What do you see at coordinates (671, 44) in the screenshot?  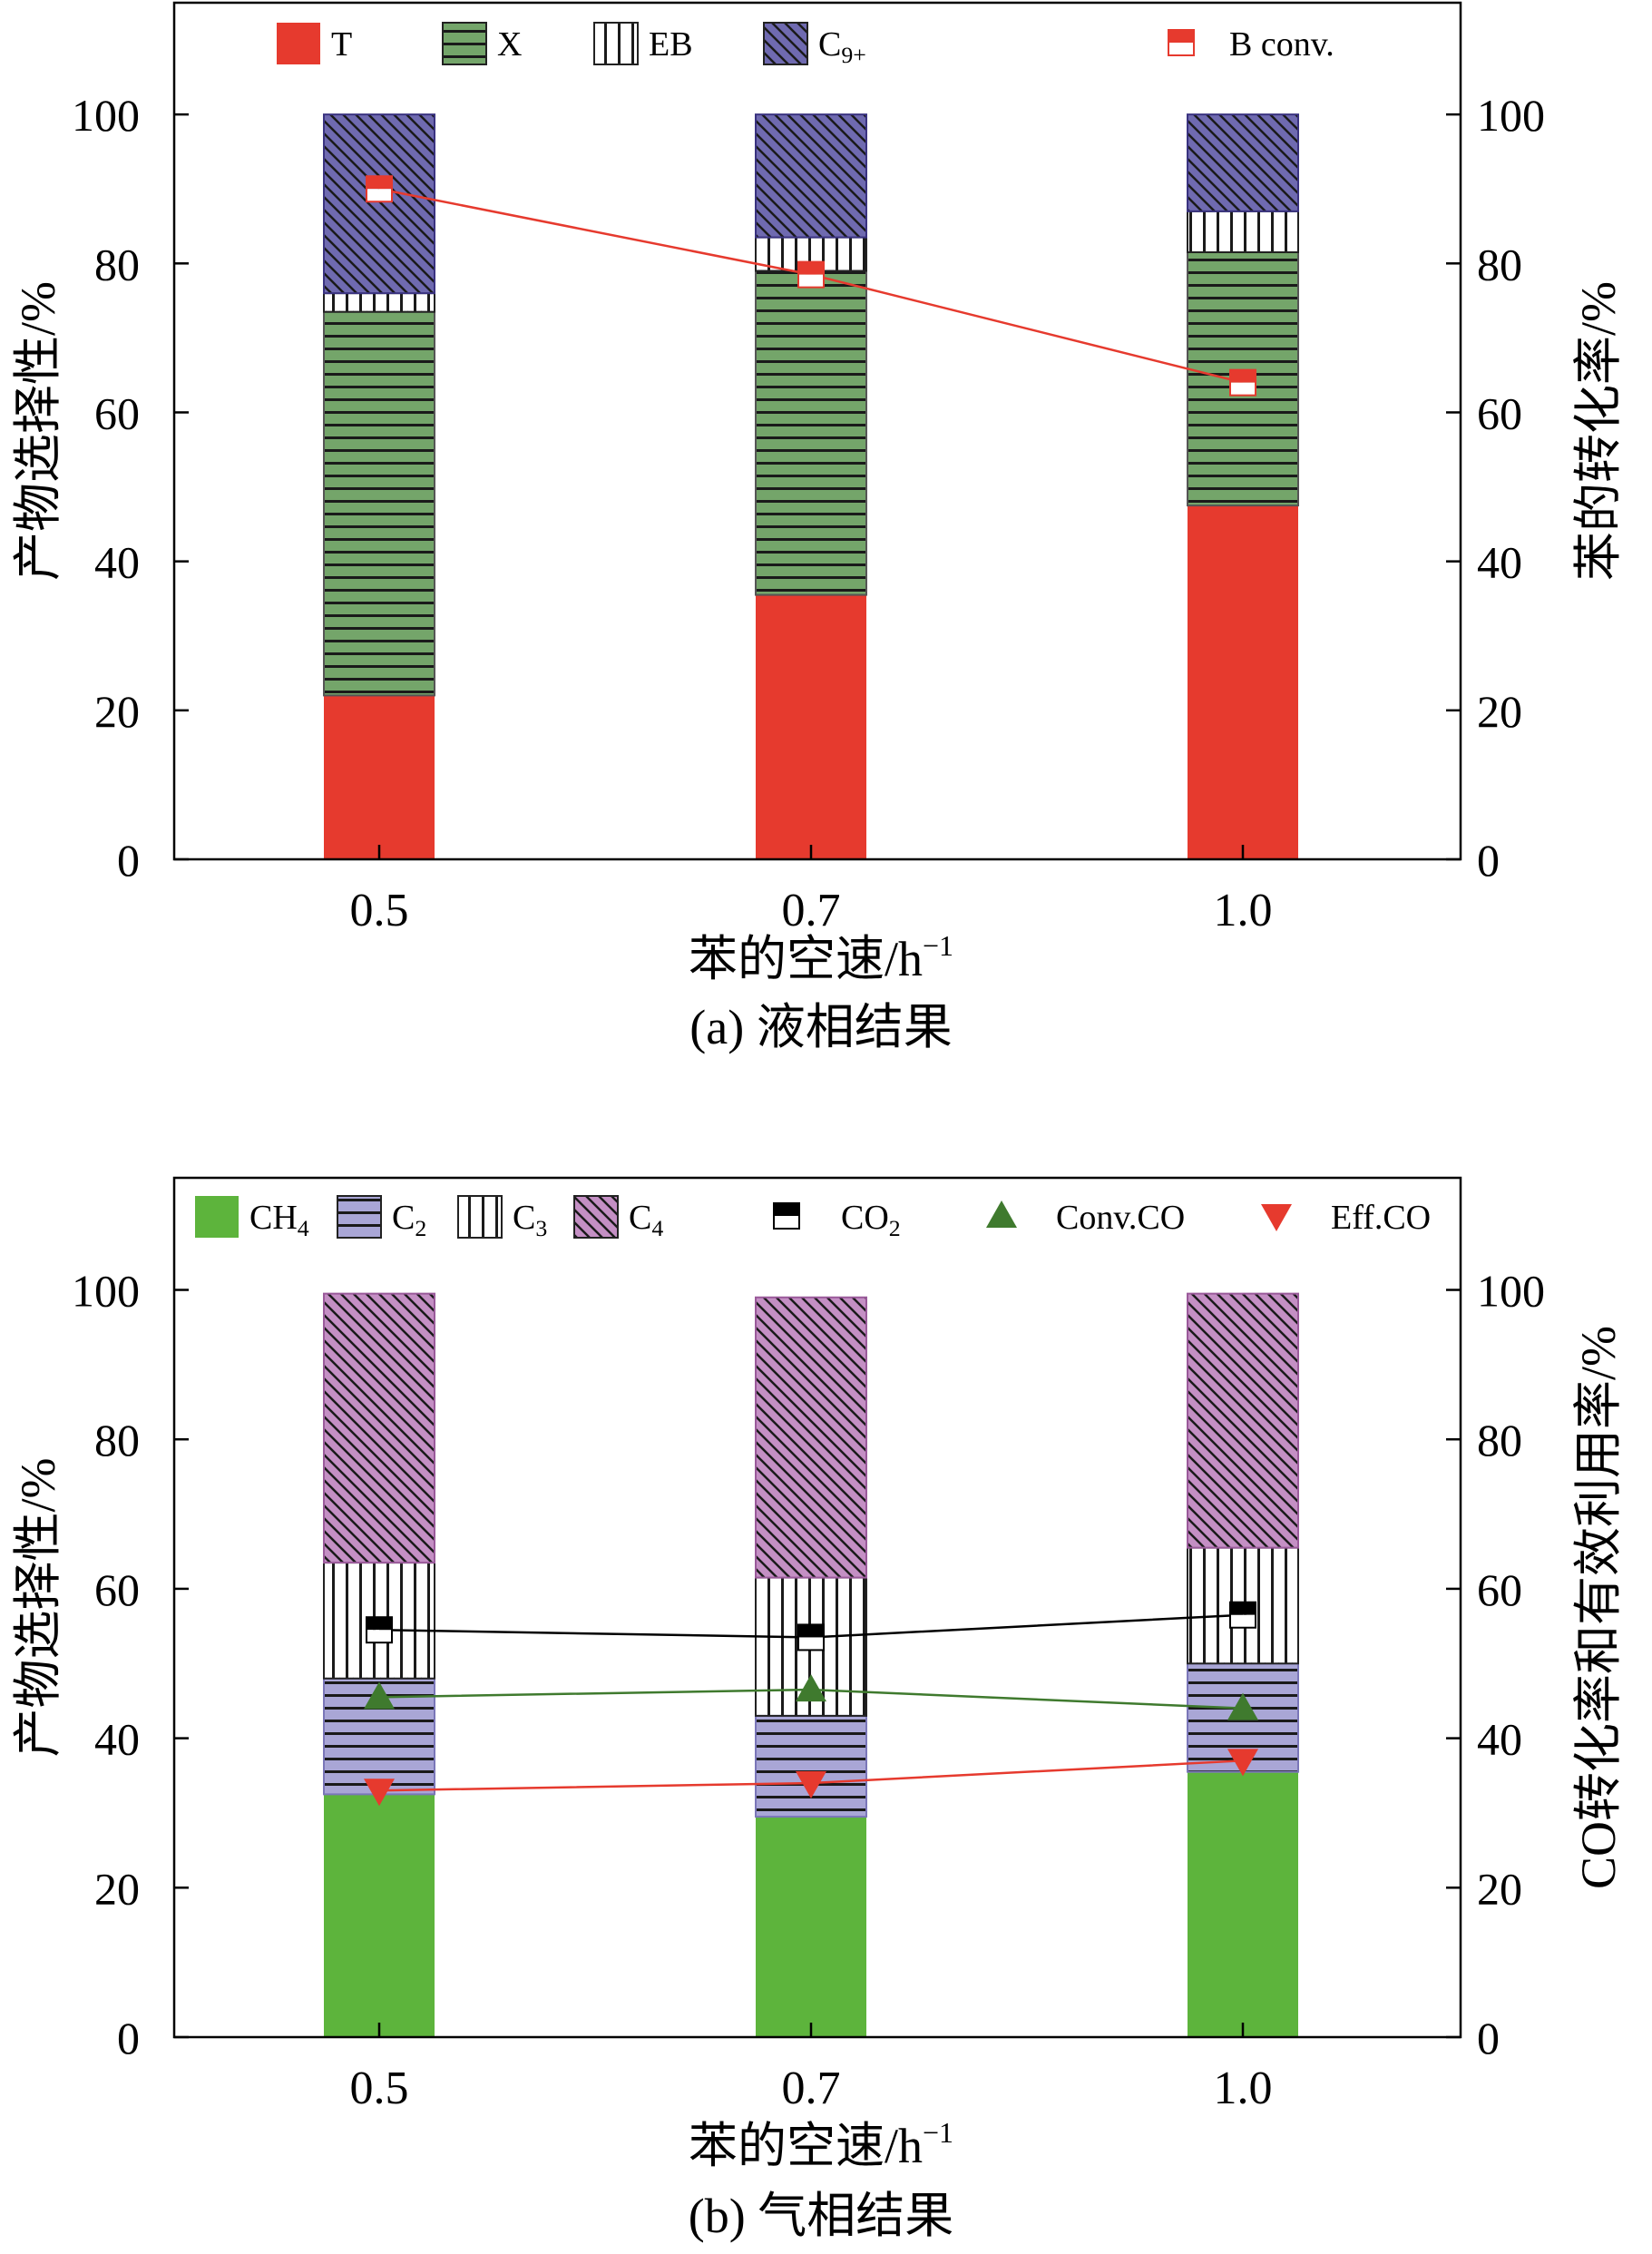 I see `legend-label-eb: EB` at bounding box center [671, 44].